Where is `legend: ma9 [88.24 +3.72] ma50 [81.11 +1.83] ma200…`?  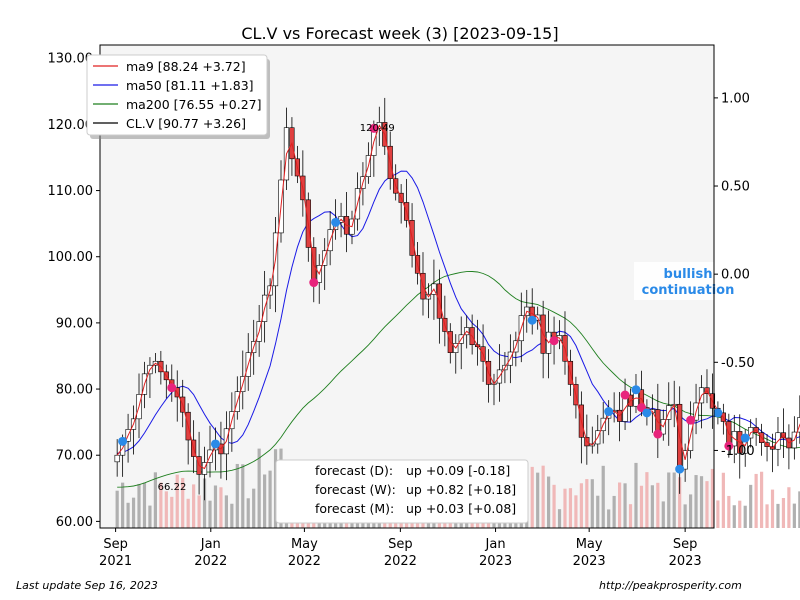
legend: ma9 [88.24 +3.72] ma50 [81.11 +1.83] ma200… is located at coordinates (178, 96).